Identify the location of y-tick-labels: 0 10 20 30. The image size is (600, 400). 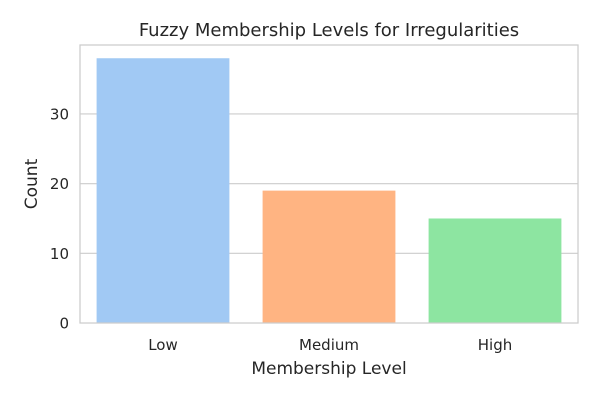
(59, 218).